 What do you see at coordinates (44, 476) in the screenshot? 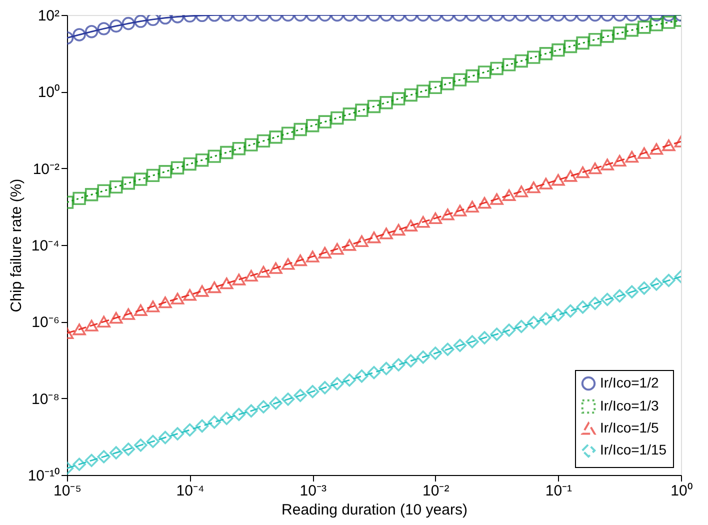
I see `y-tick-label: 10⁻¹⁰` at bounding box center [44, 476].